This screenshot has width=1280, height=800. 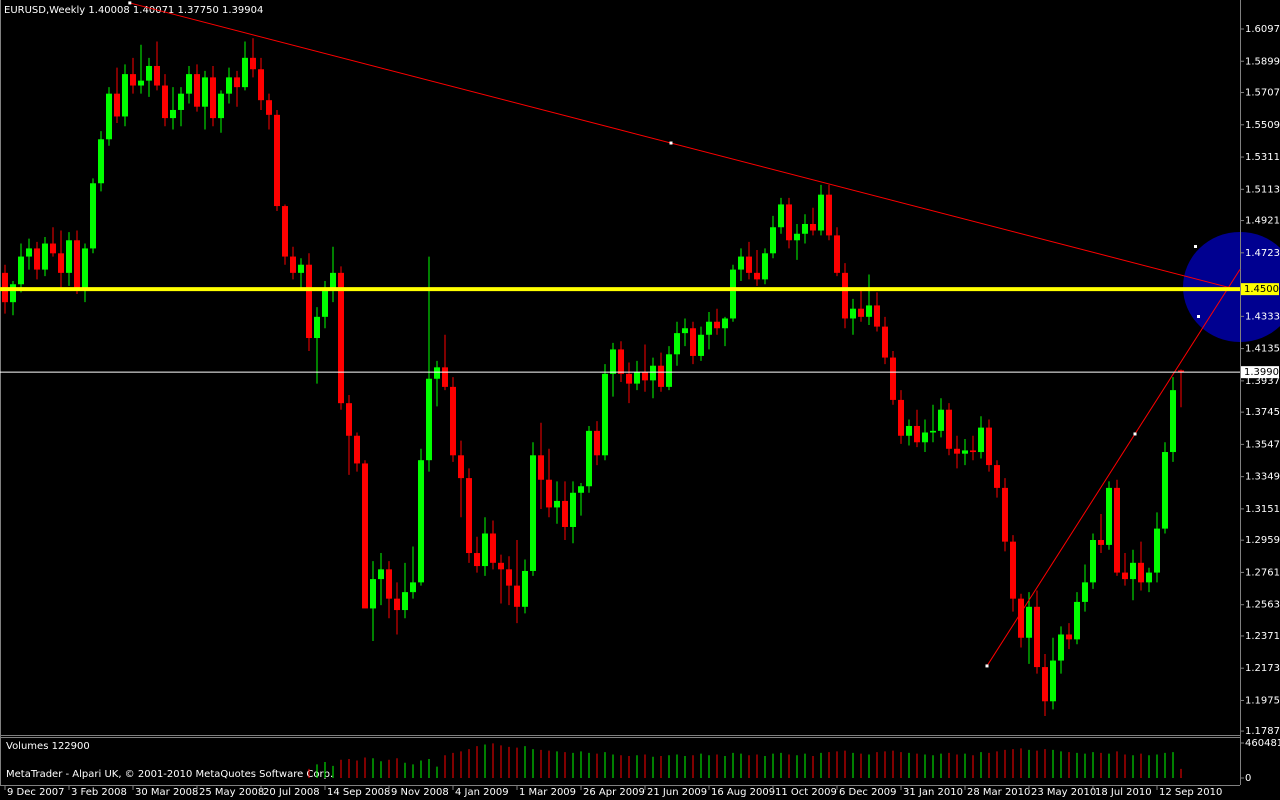 What do you see at coordinates (1262, 316) in the screenshot?
I see `y-tick-label: 1.43330` at bounding box center [1262, 316].